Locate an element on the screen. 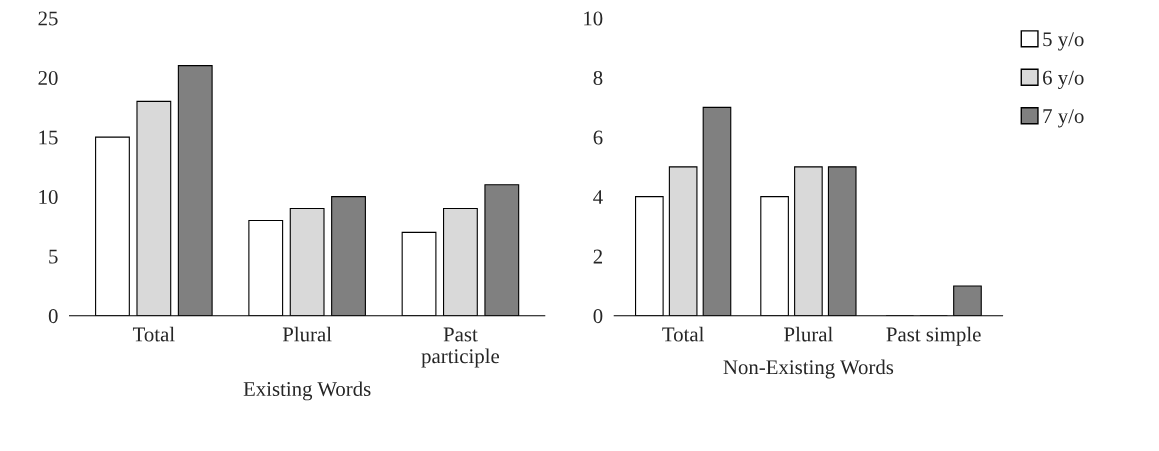  y-tick-label: 4 is located at coordinates (598, 197).